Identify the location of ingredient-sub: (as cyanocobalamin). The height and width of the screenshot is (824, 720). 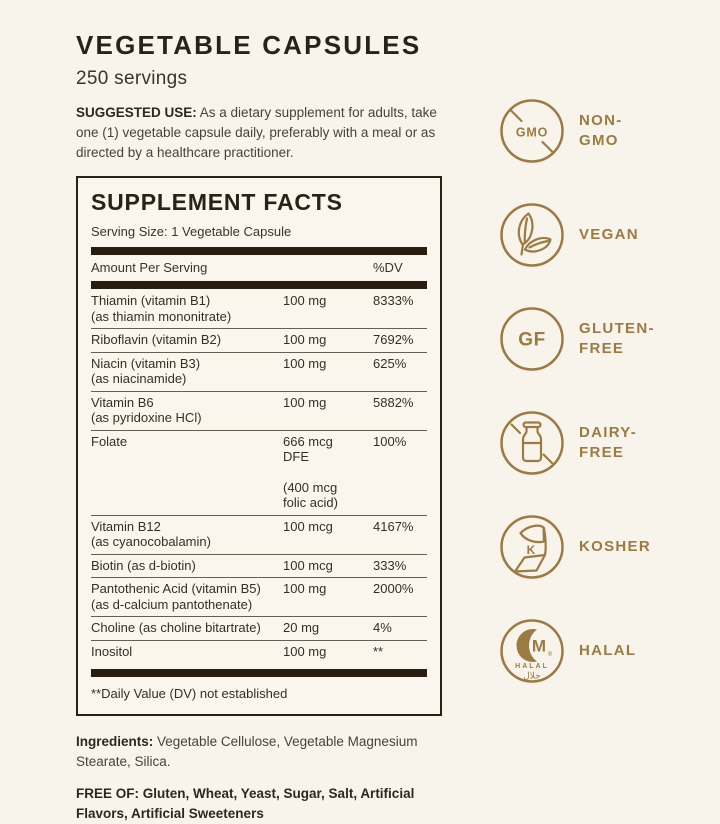
(151, 541).